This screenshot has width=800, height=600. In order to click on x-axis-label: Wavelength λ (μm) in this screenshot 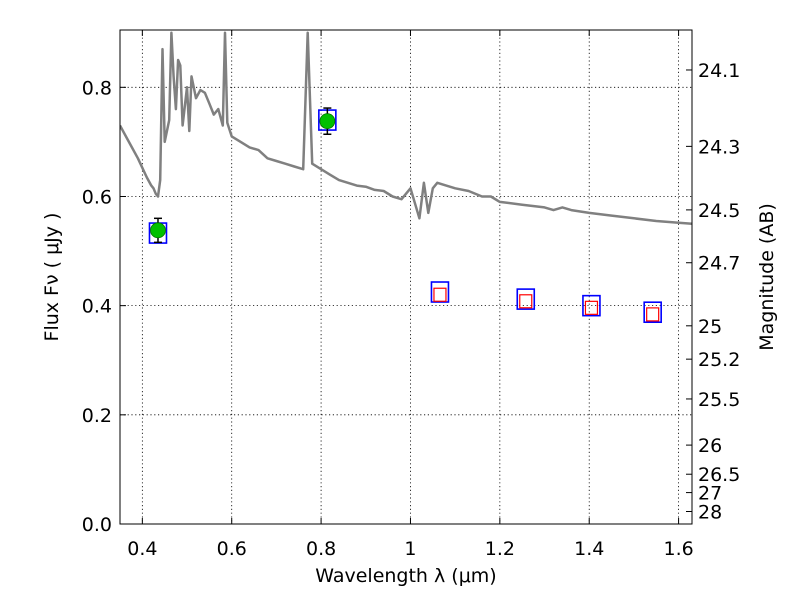, I will do `click(405, 576)`.